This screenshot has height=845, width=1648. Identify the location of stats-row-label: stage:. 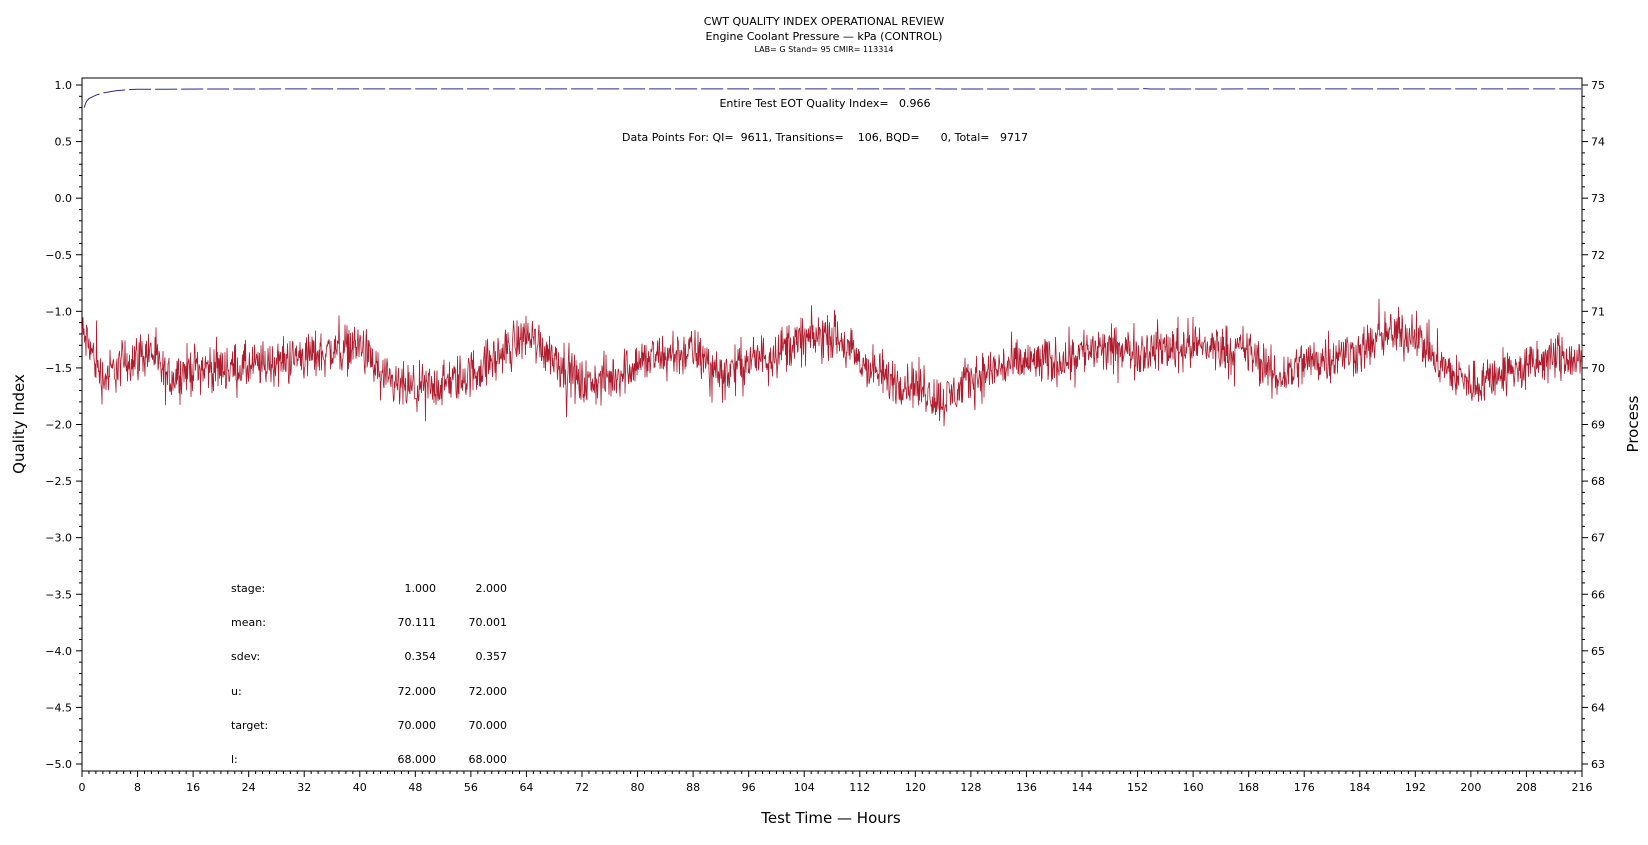
(248, 588).